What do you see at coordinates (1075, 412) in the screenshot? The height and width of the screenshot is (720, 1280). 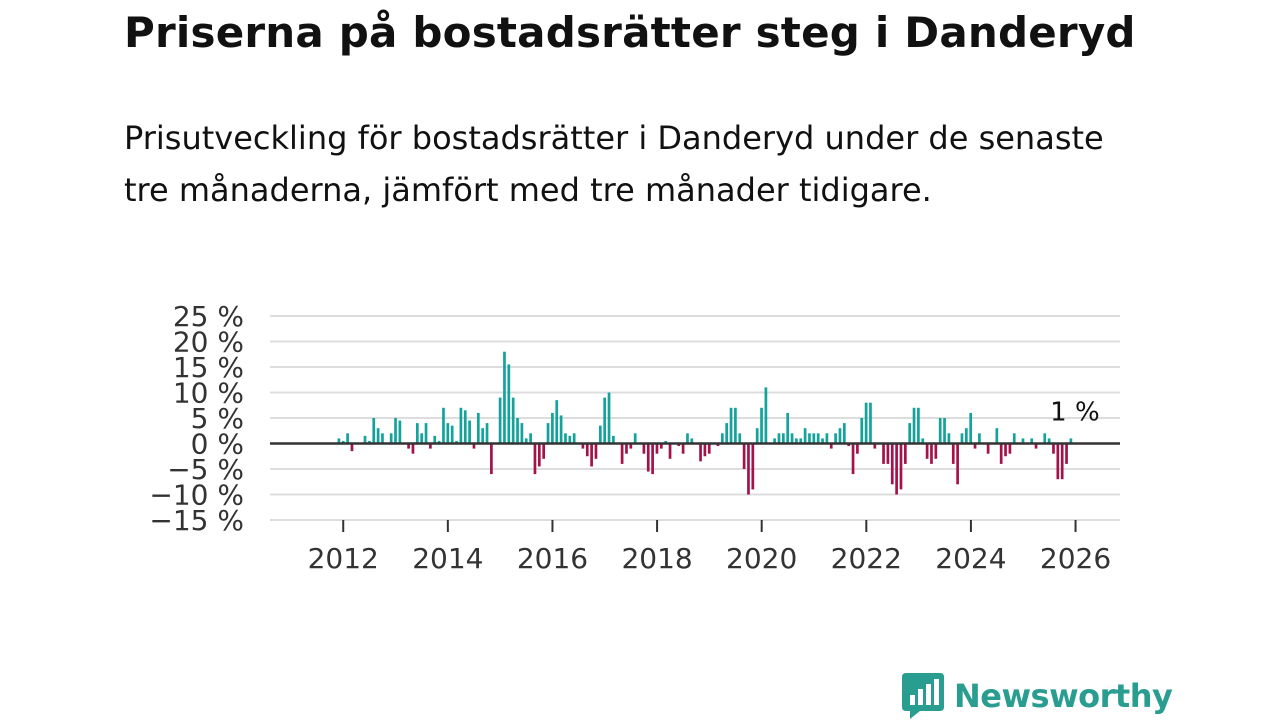 I see `last-value-label: 1 %` at bounding box center [1075, 412].